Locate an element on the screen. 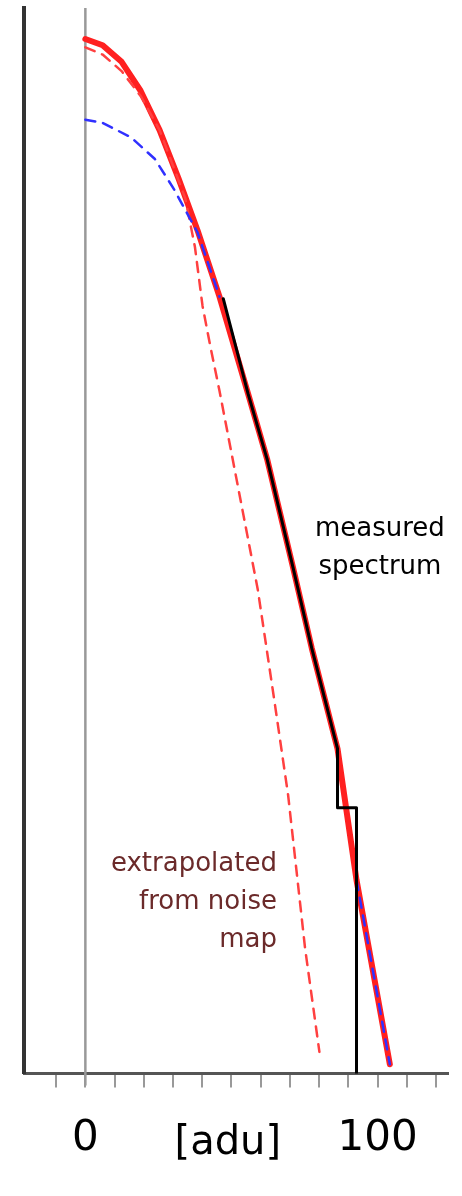  x-tick-label: 100 is located at coordinates (377, 1135).